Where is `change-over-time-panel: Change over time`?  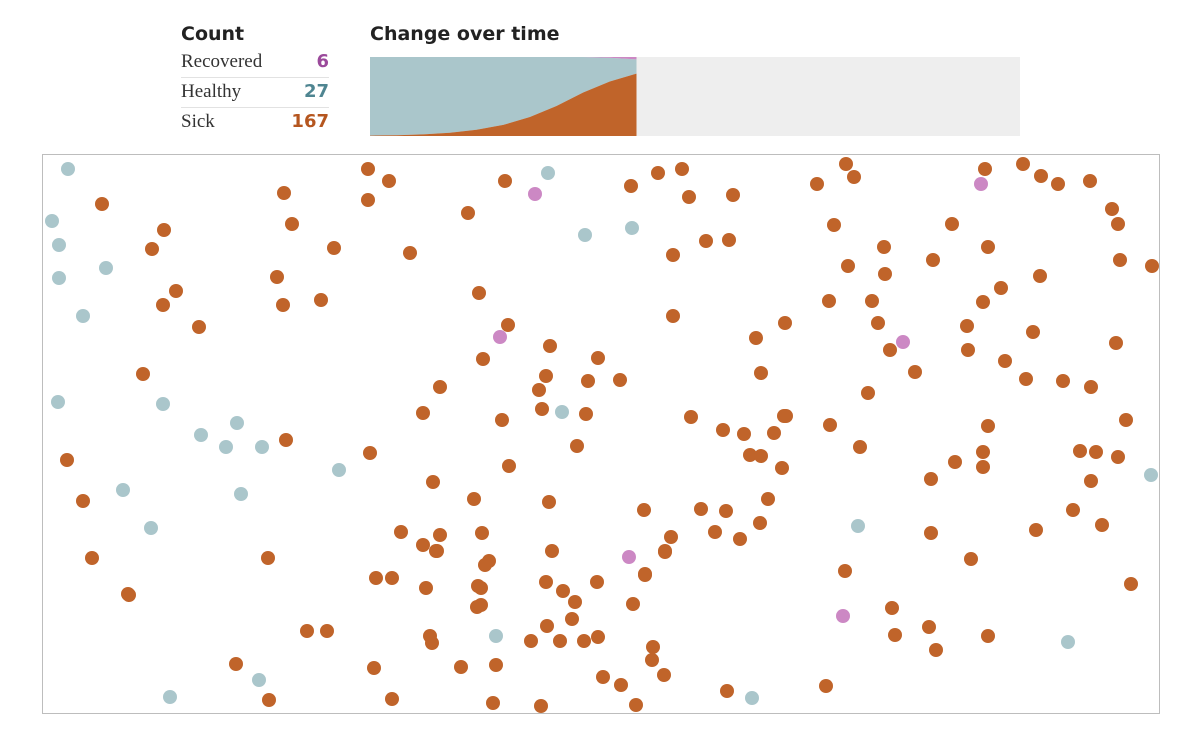
change-over-time-panel: Change over time is located at coordinates (695, 78).